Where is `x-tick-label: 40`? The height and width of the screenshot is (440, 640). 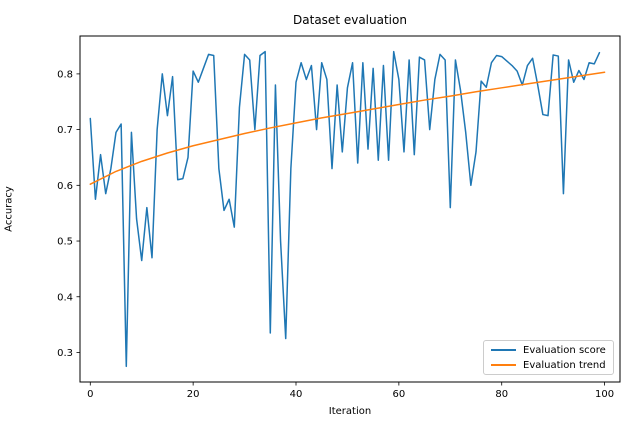 x-tick-label: 40 is located at coordinates (296, 394).